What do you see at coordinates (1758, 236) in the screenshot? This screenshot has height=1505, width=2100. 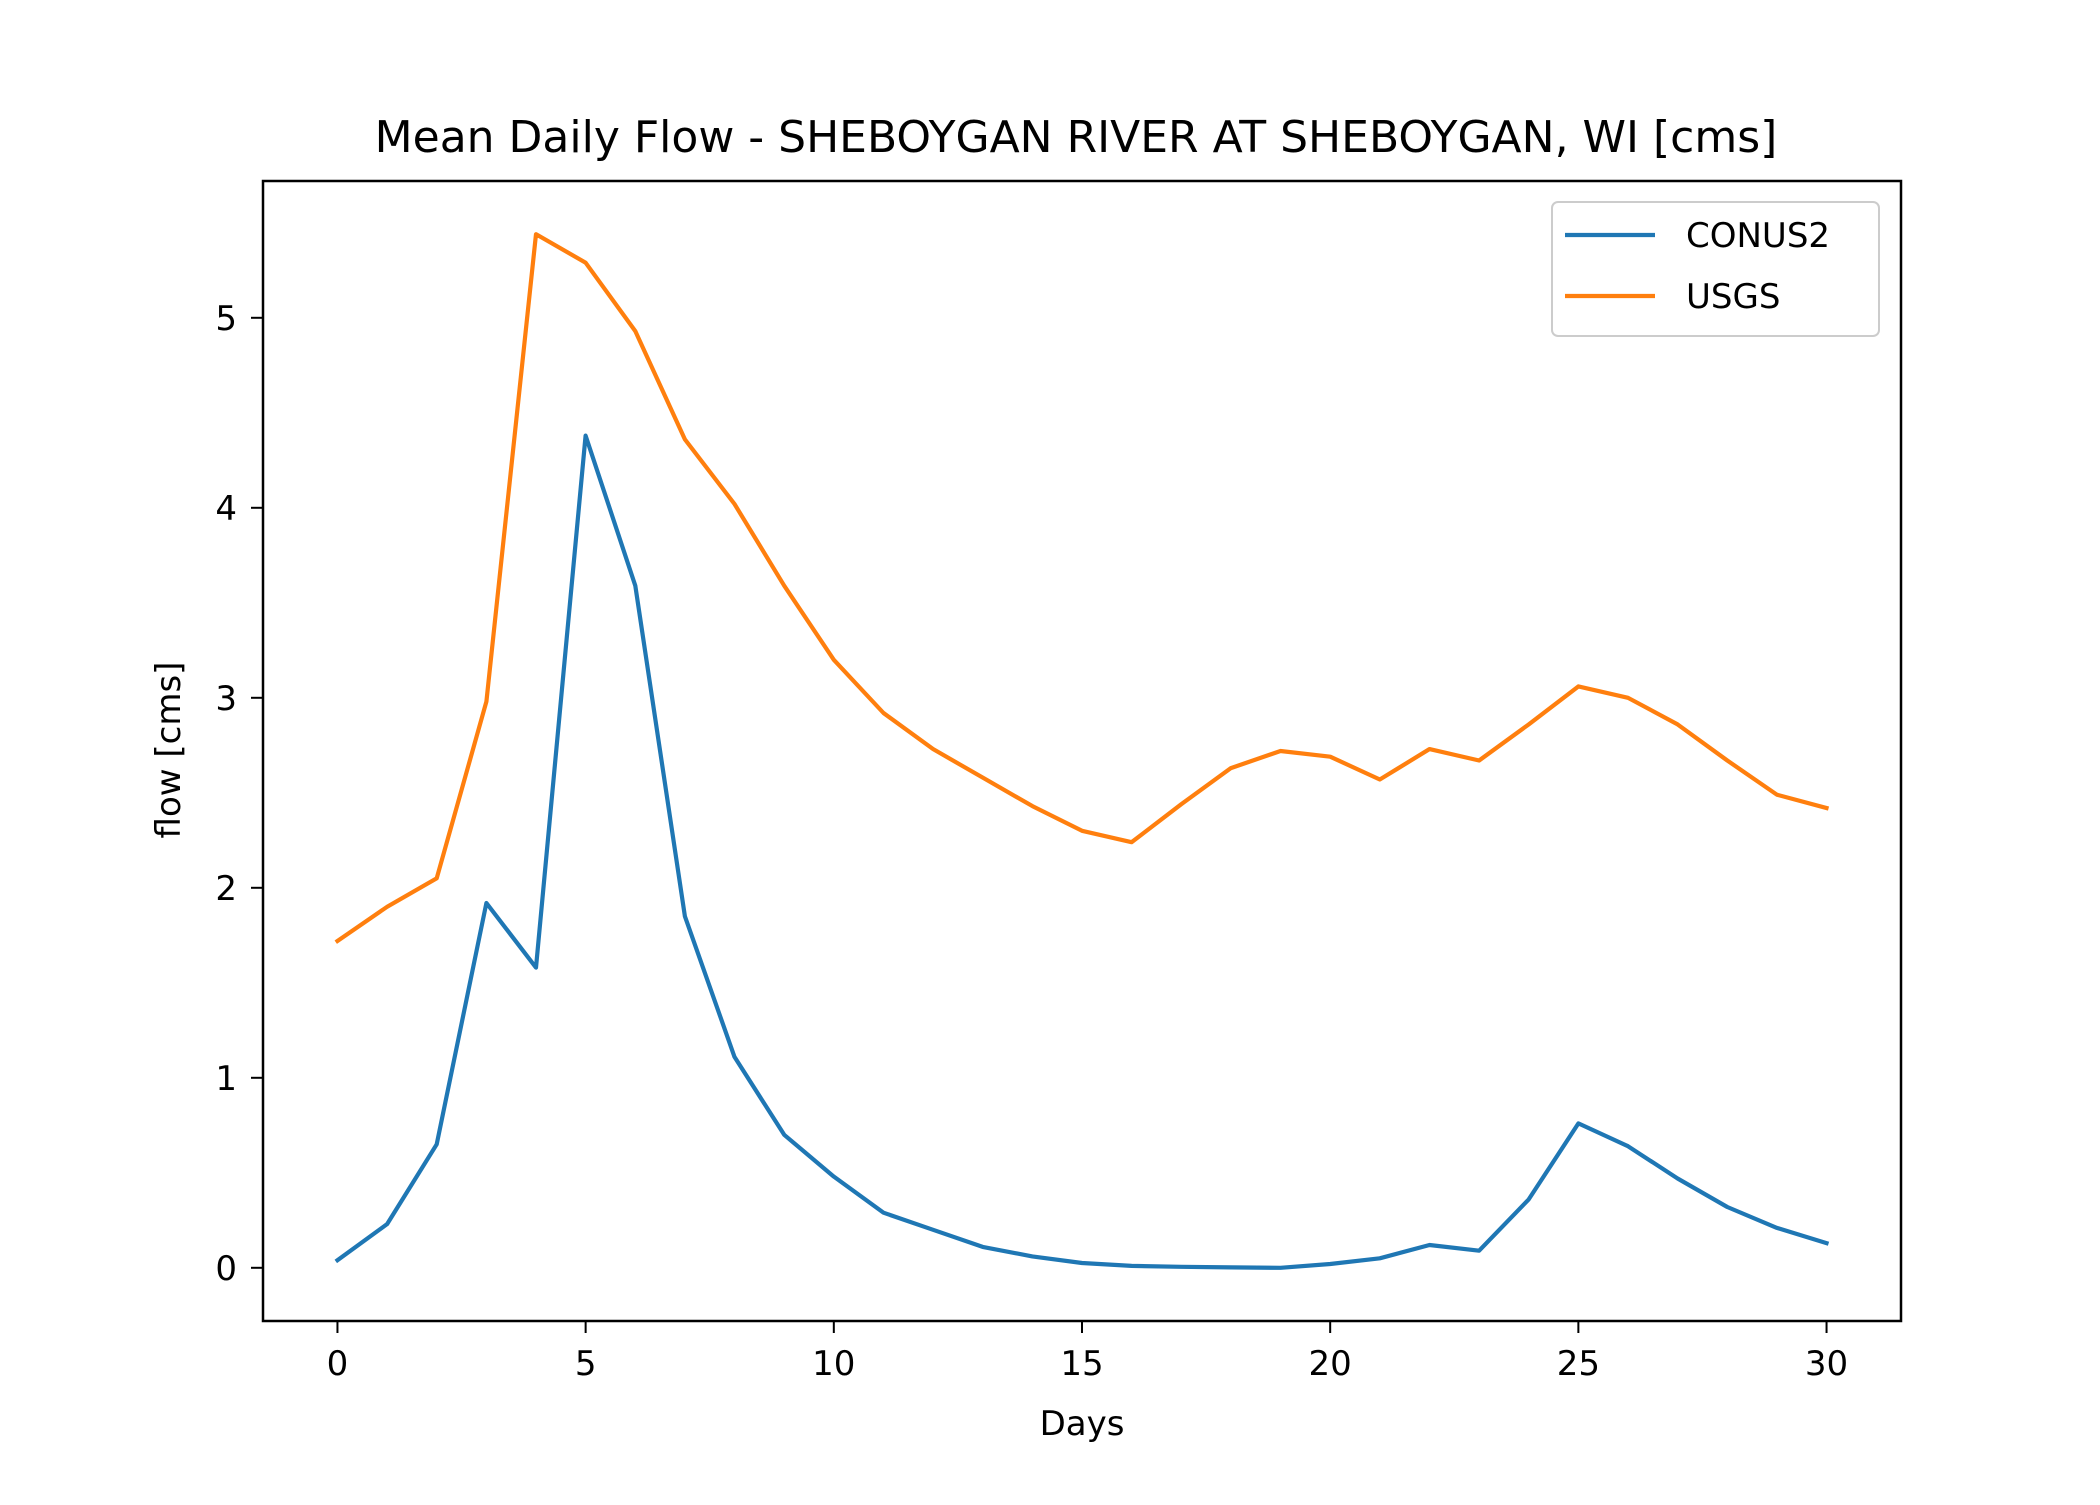 I see `legend-label-conus2: CONUS2` at bounding box center [1758, 236].